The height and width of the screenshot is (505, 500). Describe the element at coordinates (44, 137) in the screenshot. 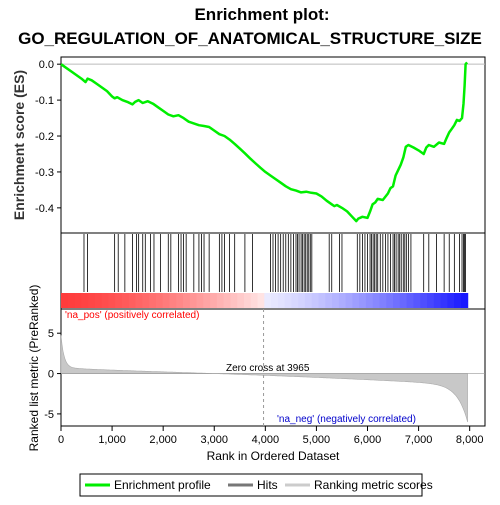

I see `es-ytick-label: -0.2` at that location.